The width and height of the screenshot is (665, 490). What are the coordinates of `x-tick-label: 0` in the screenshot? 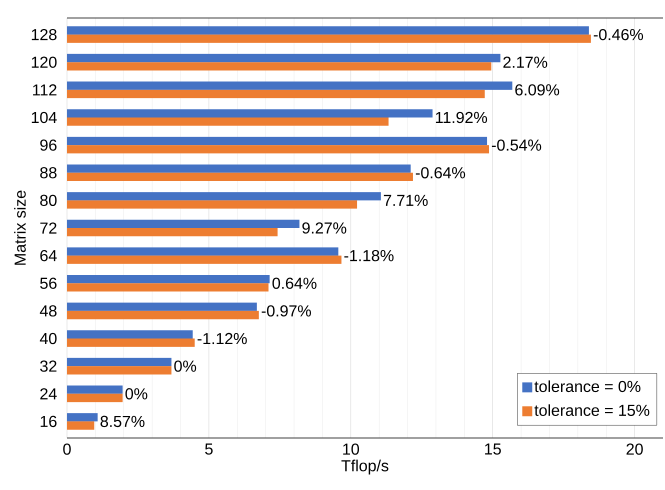 It's located at (67, 449).